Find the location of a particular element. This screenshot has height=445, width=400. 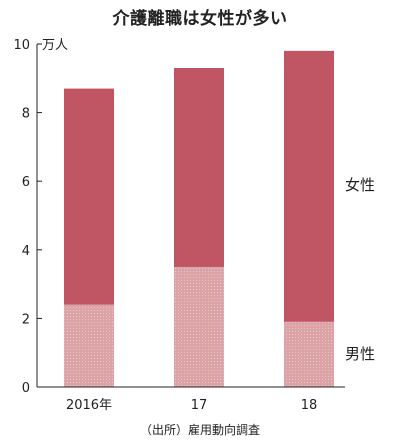

y-tick-label: 8 is located at coordinates (26, 114).